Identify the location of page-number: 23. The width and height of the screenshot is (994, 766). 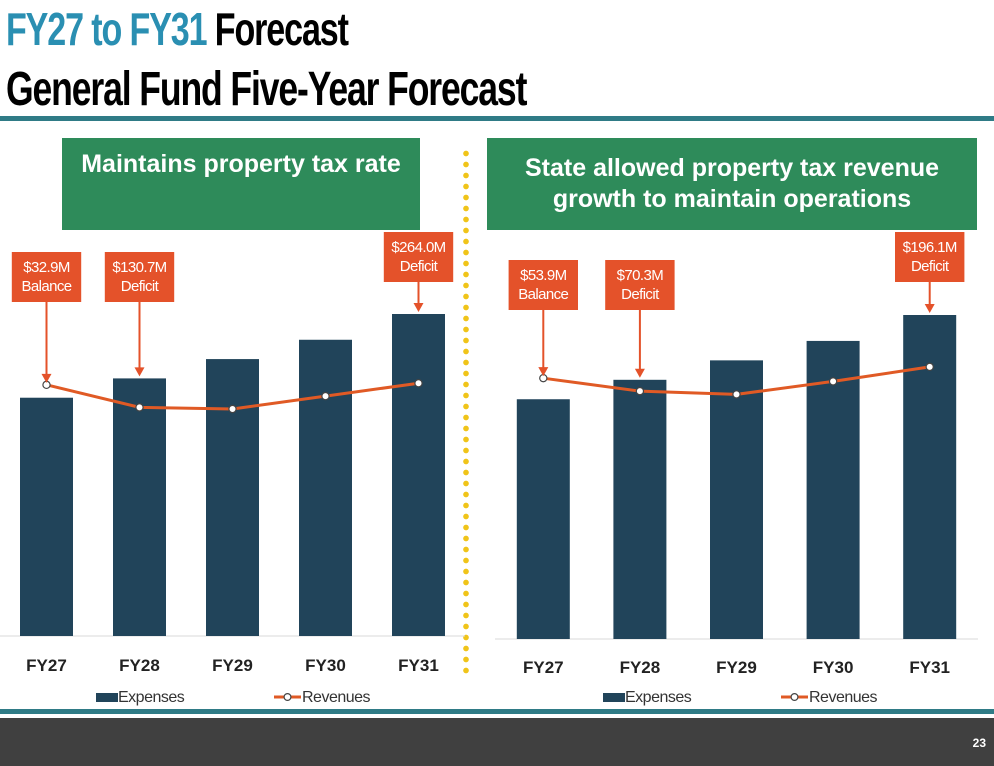
(979, 743).